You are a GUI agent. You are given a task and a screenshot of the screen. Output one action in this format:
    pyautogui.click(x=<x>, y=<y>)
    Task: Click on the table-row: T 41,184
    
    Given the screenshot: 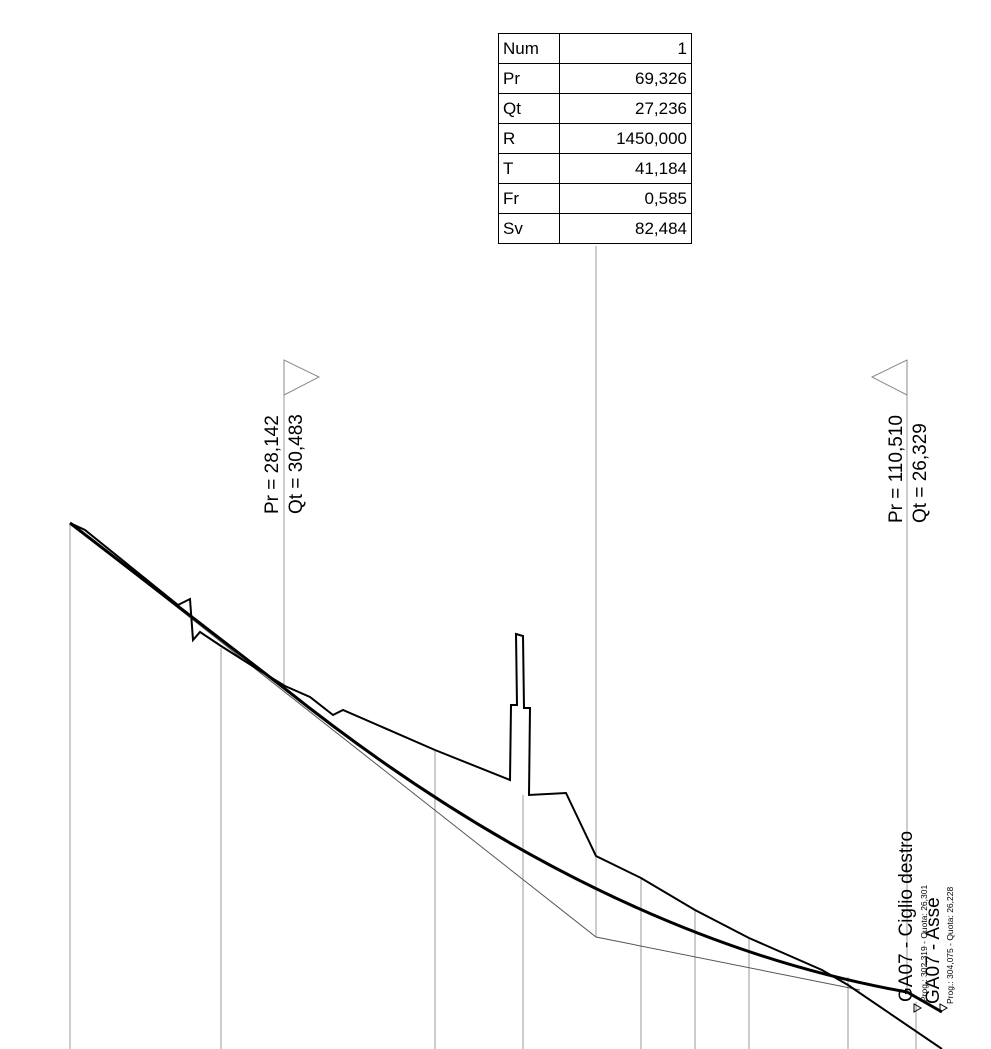 What is the action you would take?
    pyautogui.click(x=595, y=168)
    